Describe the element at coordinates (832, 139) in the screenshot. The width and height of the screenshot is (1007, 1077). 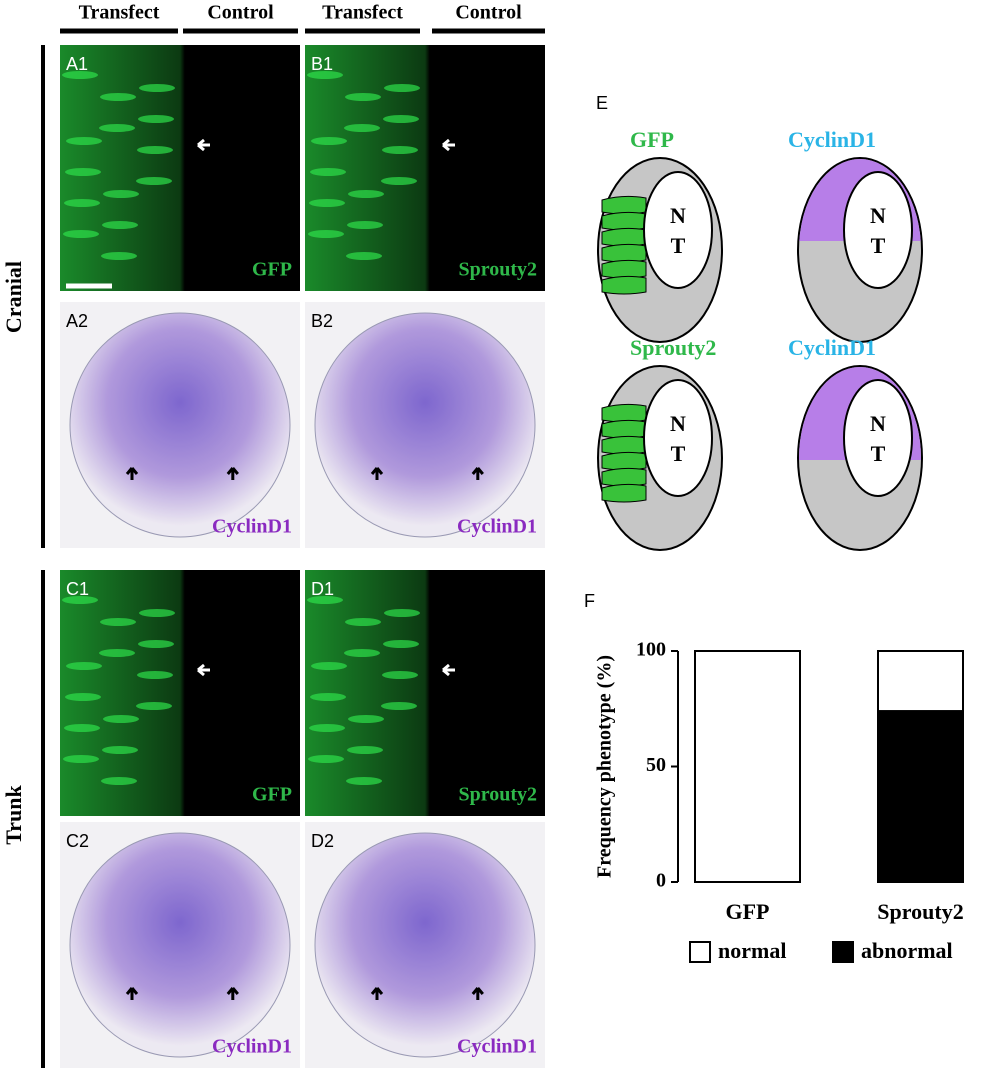
I see `diagram-label: CyclinD1` at that location.